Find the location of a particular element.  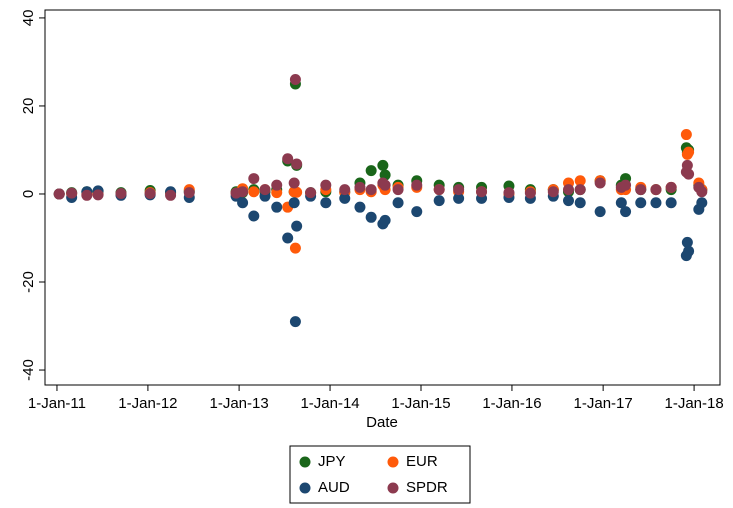

x-tick-label: 1-Jan-11 is located at coordinates (57, 403).